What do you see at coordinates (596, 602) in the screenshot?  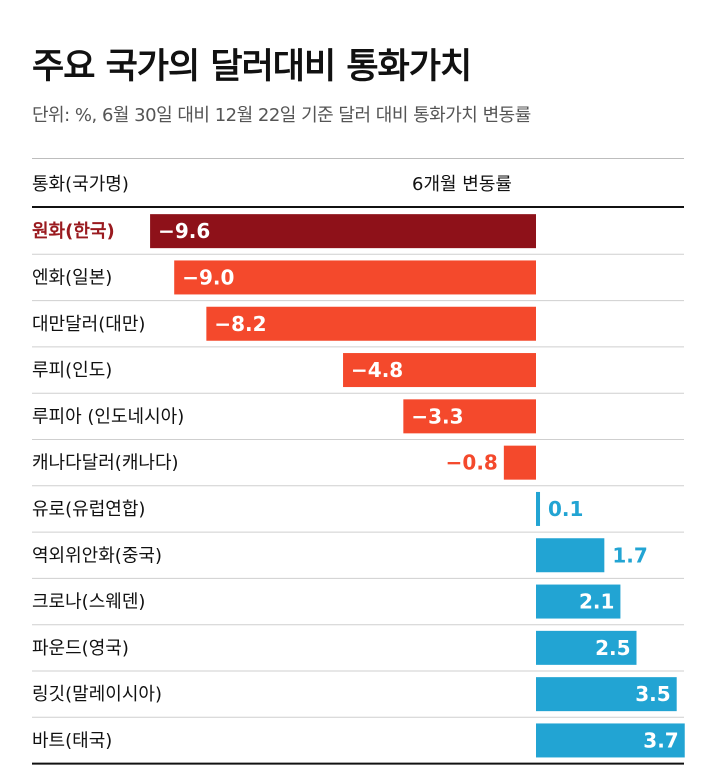 I see `value-label: 2.1` at bounding box center [596, 602].